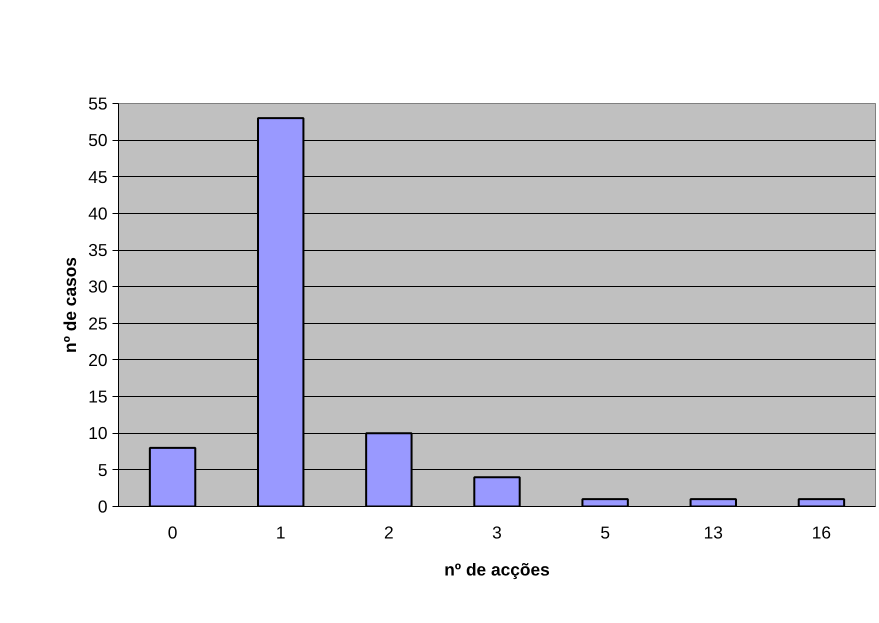 This screenshot has height=623, width=879. What do you see at coordinates (281, 532) in the screenshot?
I see `x-tick-label: 1` at bounding box center [281, 532].